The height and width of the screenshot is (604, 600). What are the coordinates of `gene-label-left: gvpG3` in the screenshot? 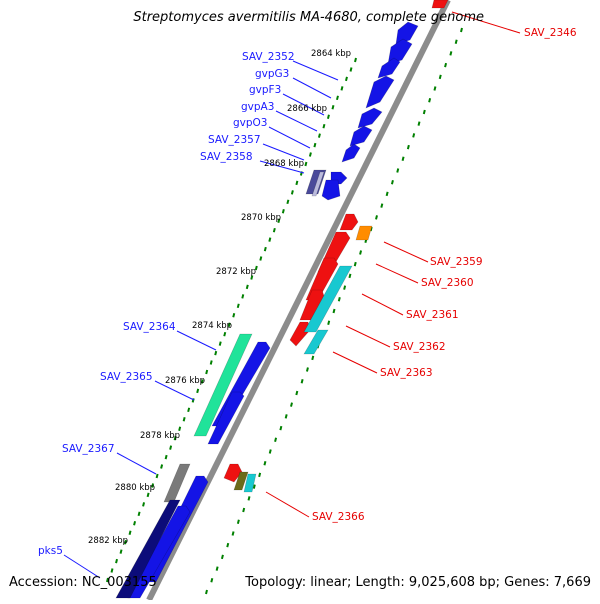 It's located at (272, 74).